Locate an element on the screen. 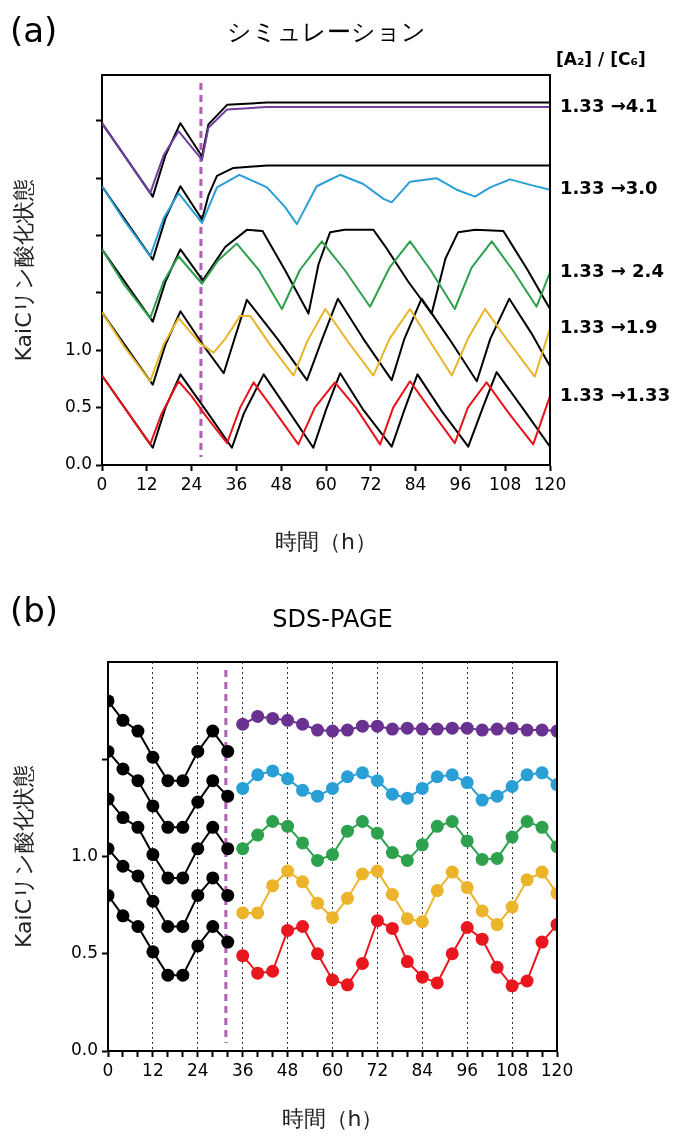 The image size is (692, 1137). x-axis-title: 時間（h） is located at coordinates (332, 1118).